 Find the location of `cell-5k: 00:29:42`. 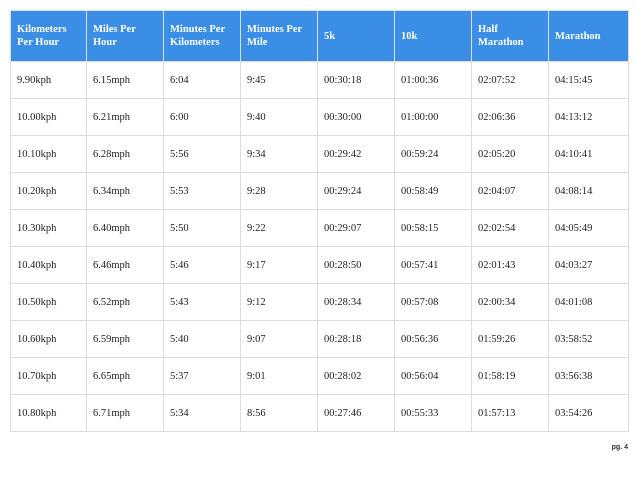

cell-5k: 00:29:42 is located at coordinates (356, 154).